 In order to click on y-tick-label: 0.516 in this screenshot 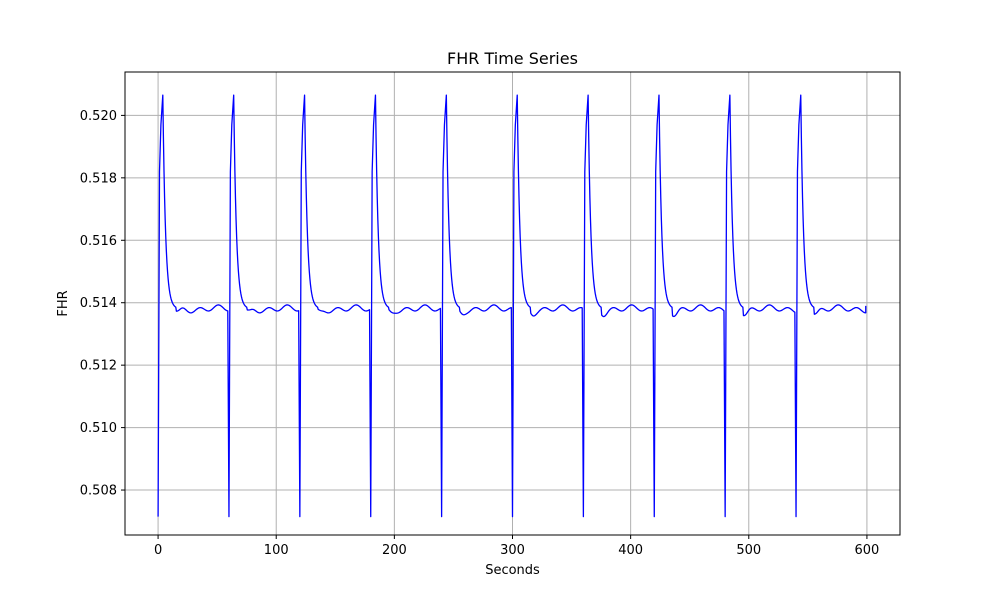, I will do `click(98, 241)`.